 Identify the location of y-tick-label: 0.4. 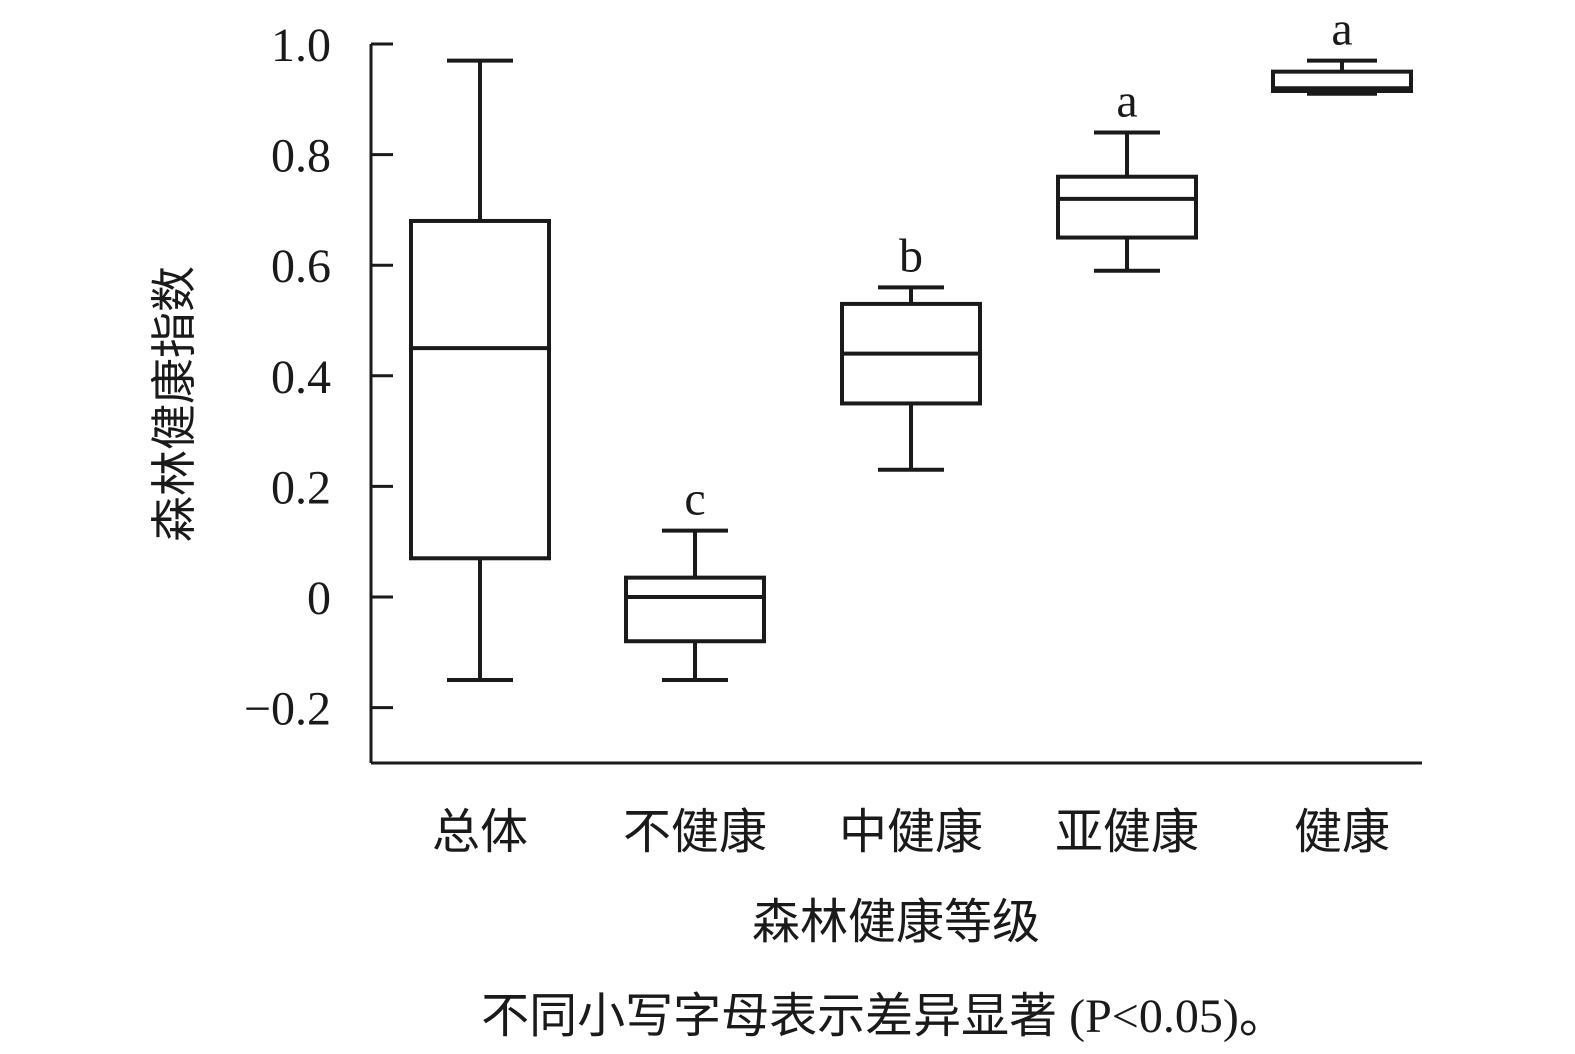
(301, 377).